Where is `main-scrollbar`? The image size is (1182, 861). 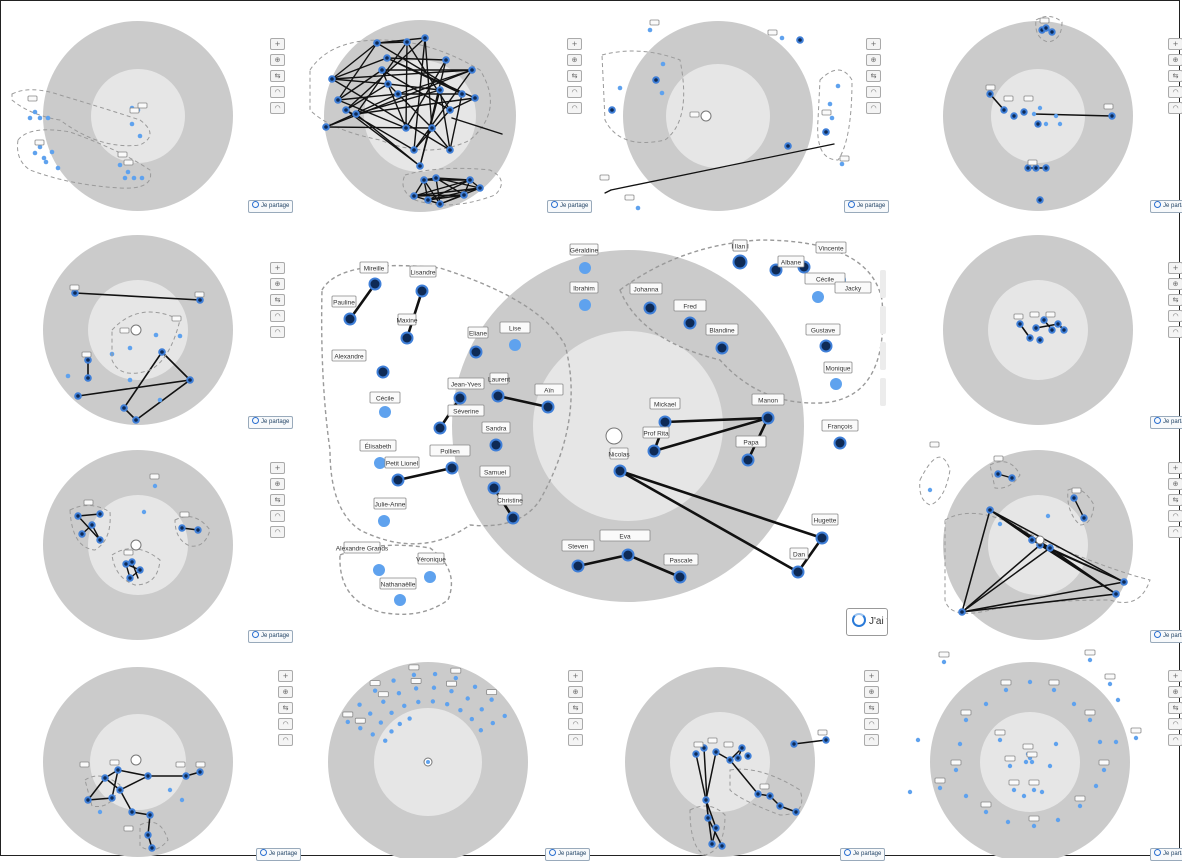
main-scrollbar is located at coordinates (884, 345).